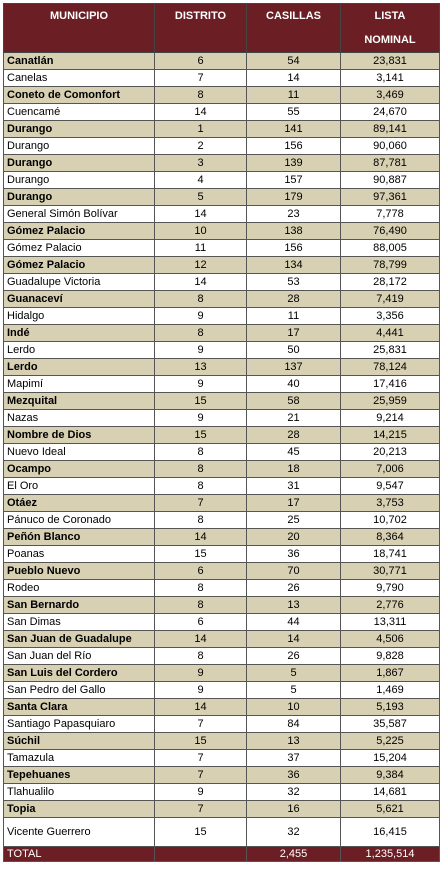 Image resolution: width=442 pixels, height=881 pixels. What do you see at coordinates (79, 571) in the screenshot?
I see `cell-municipio: Pueblo Nuevo` at bounding box center [79, 571].